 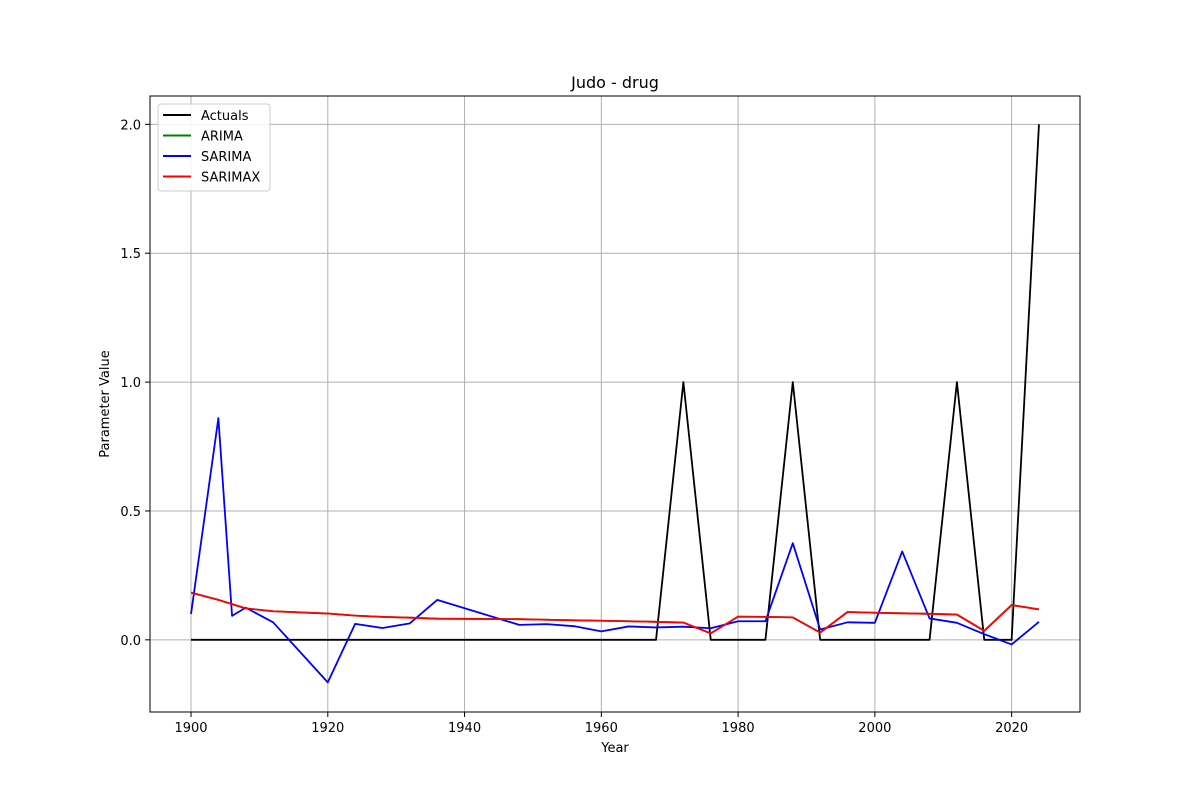 I want to click on legend-box, so click(x=214, y=147).